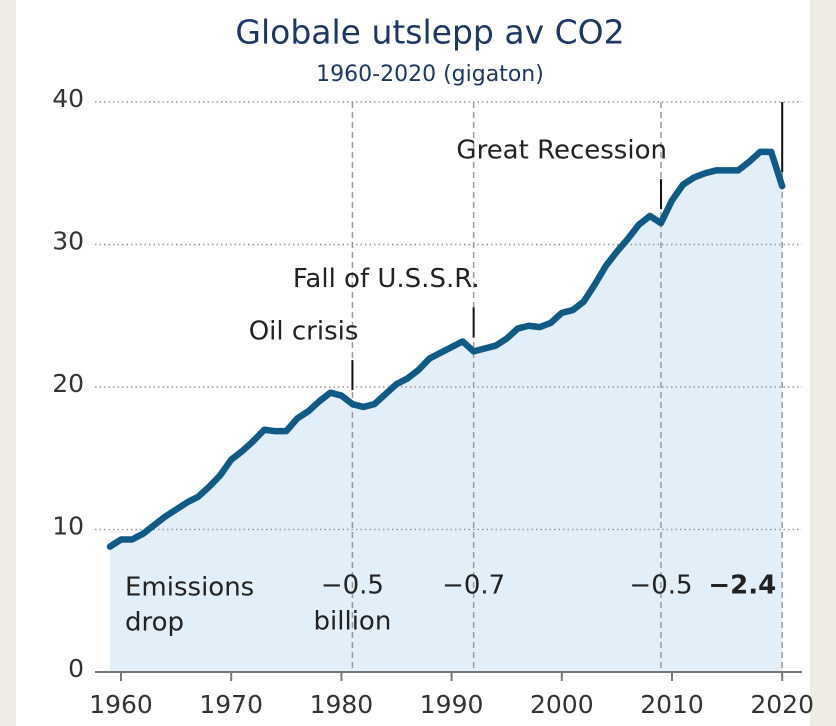 The height and width of the screenshot is (726, 836). Describe the element at coordinates (304, 332) in the screenshot. I see `event-label: Oil crisis` at that location.